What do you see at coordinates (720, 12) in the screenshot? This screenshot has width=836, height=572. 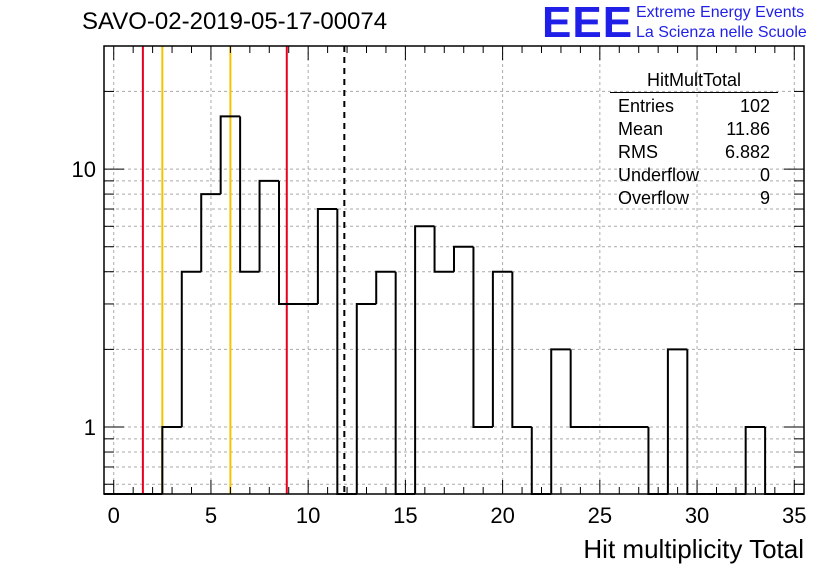 I see `eee-logo-line1: Extreme Energy Events` at bounding box center [720, 12].